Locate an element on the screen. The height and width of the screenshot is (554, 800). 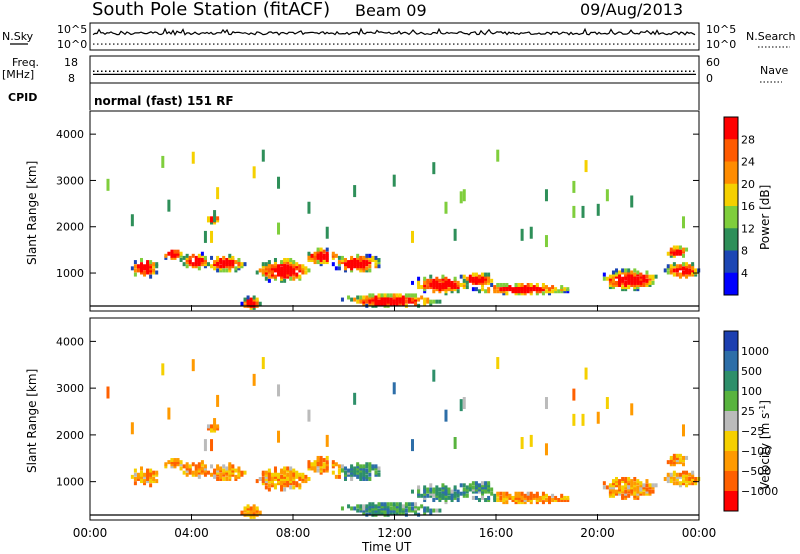
noise-traces is located at coordinates (394, 36).